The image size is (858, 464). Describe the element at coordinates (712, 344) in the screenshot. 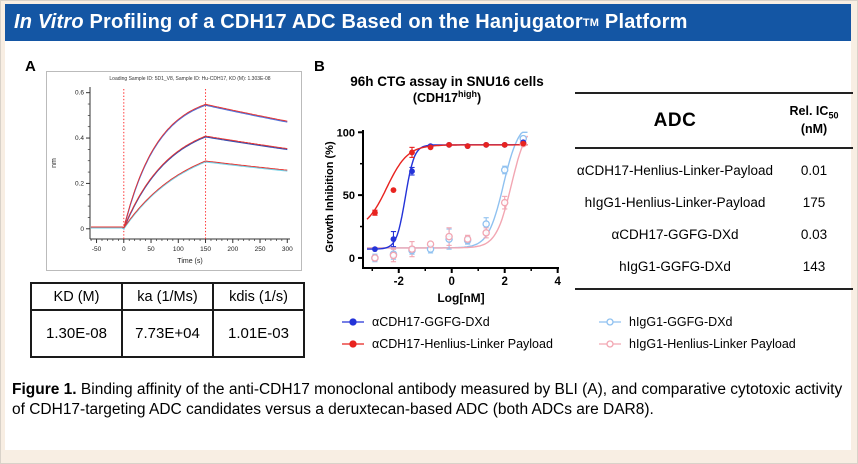

I see `legend-label: hIgG1-Henlius-Linker Payload` at that location.